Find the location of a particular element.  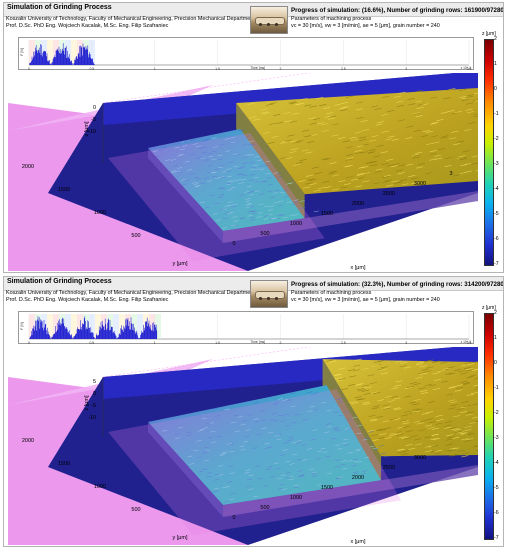

wheel-image is located at coordinates (270, 21).